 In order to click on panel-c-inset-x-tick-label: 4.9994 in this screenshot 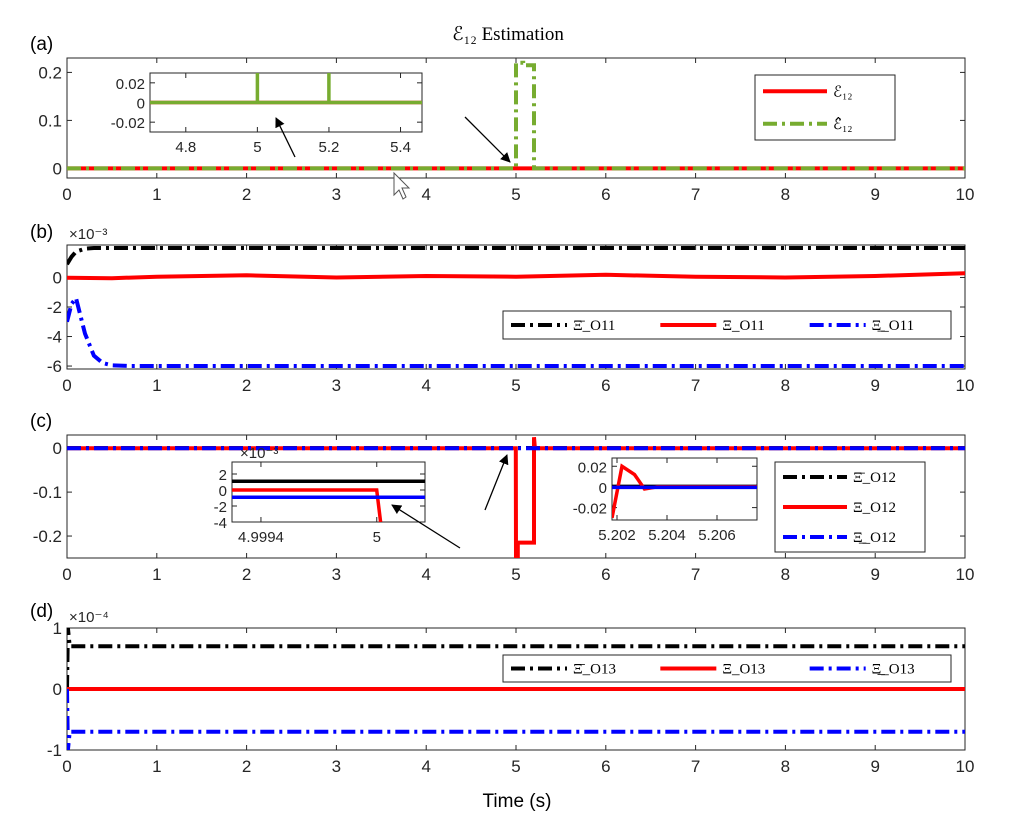, I will do `click(261, 537)`.